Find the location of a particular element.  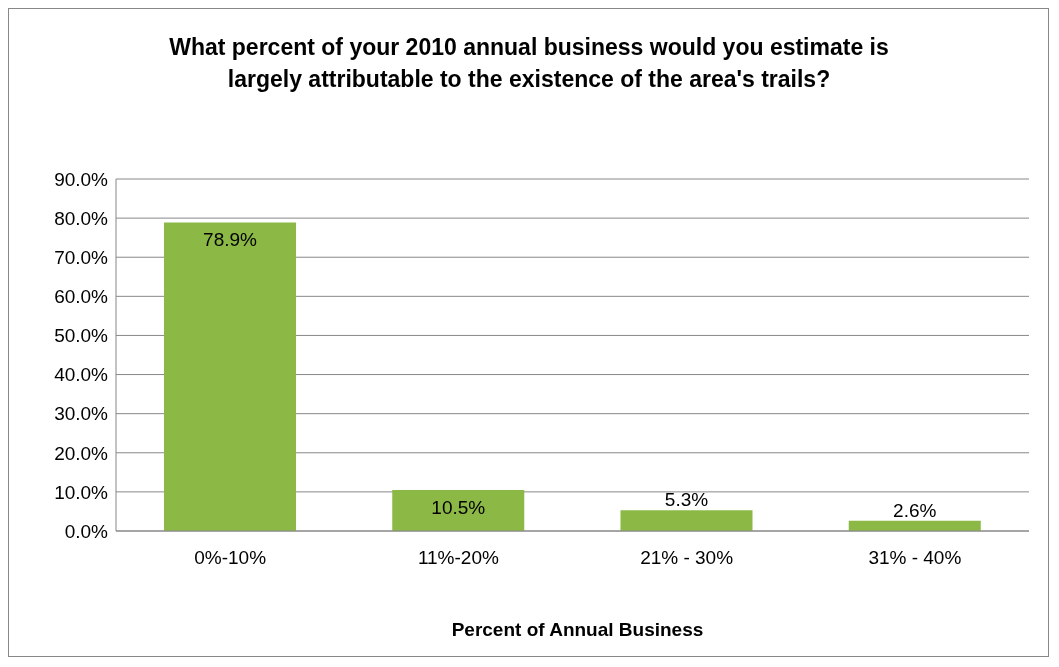

chart-title: What percent of your 2010 annual business would you estimate is largely attributable to the existence of the area's trails? is located at coordinates (529, 63).